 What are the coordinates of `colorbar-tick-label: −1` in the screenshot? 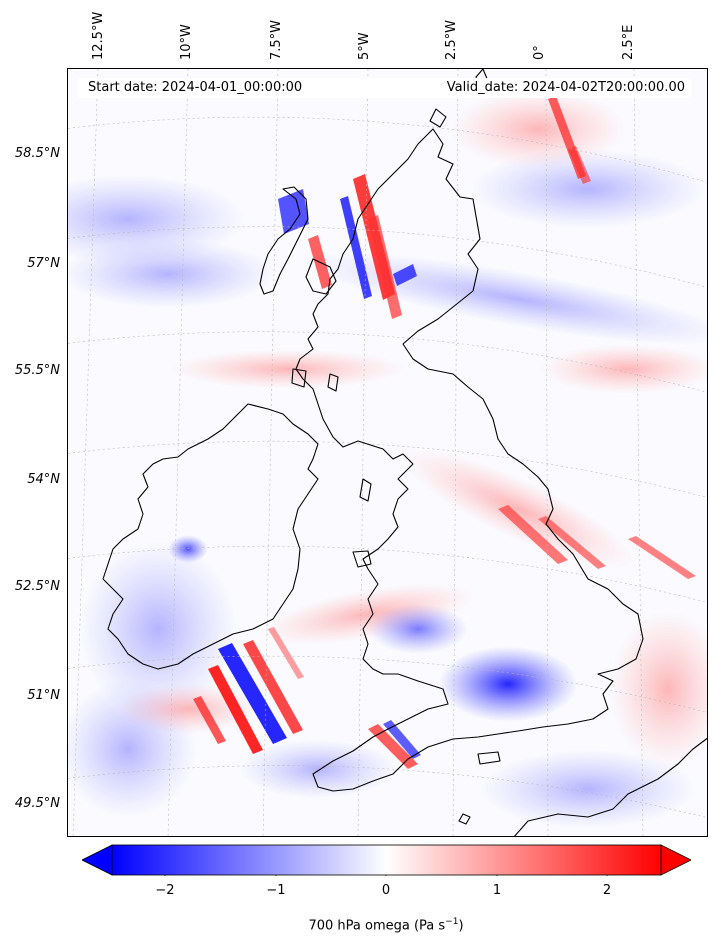 It's located at (276, 890).